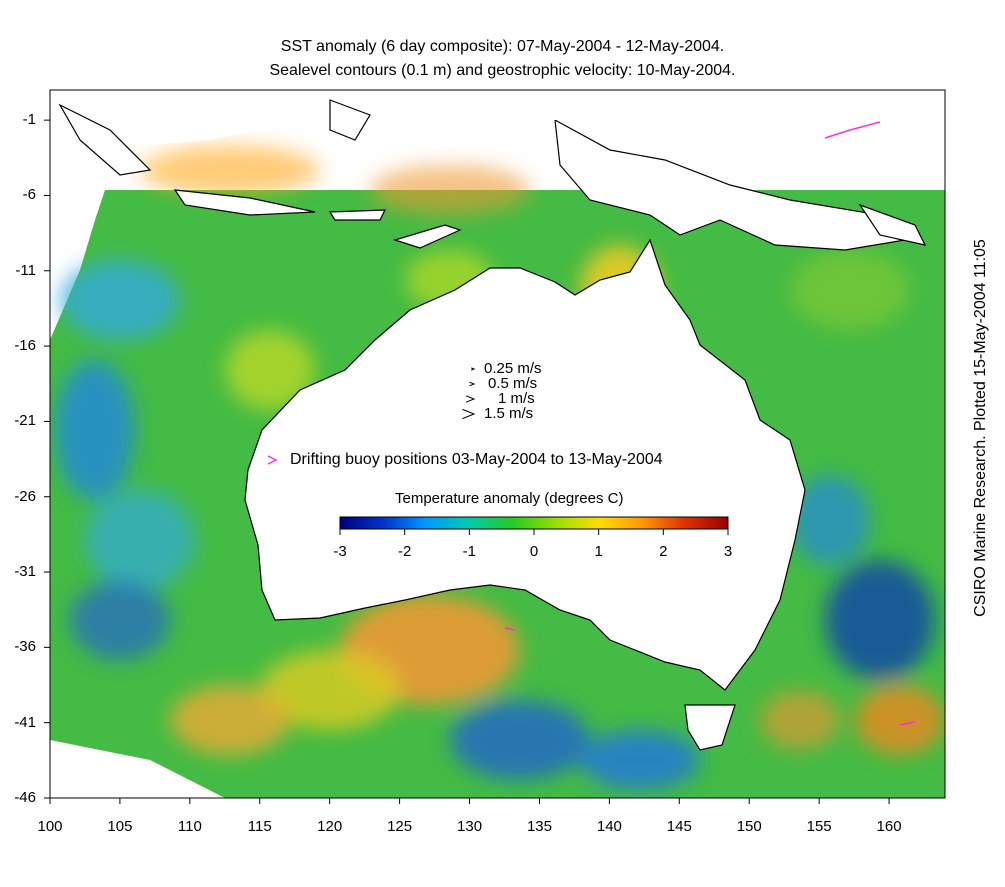 This screenshot has height=887, width=1005. What do you see at coordinates (244, 202) in the screenshot?
I see `java-island` at bounding box center [244, 202].